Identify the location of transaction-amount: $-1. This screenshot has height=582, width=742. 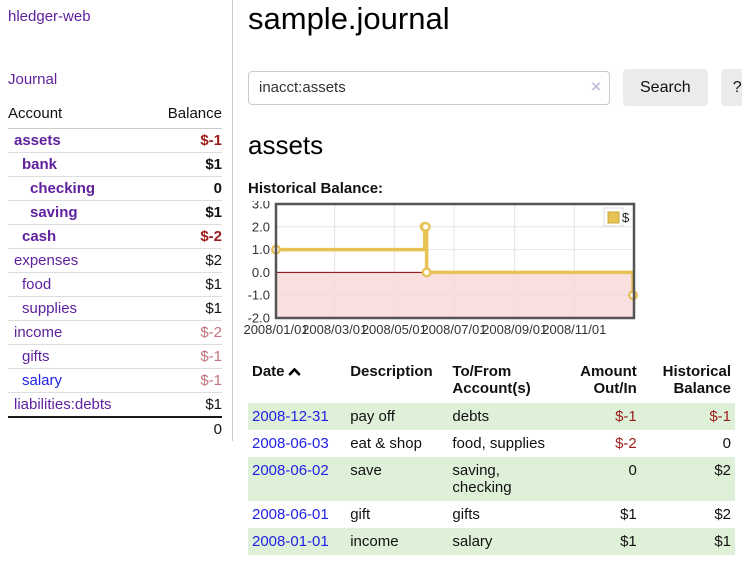
(626, 416).